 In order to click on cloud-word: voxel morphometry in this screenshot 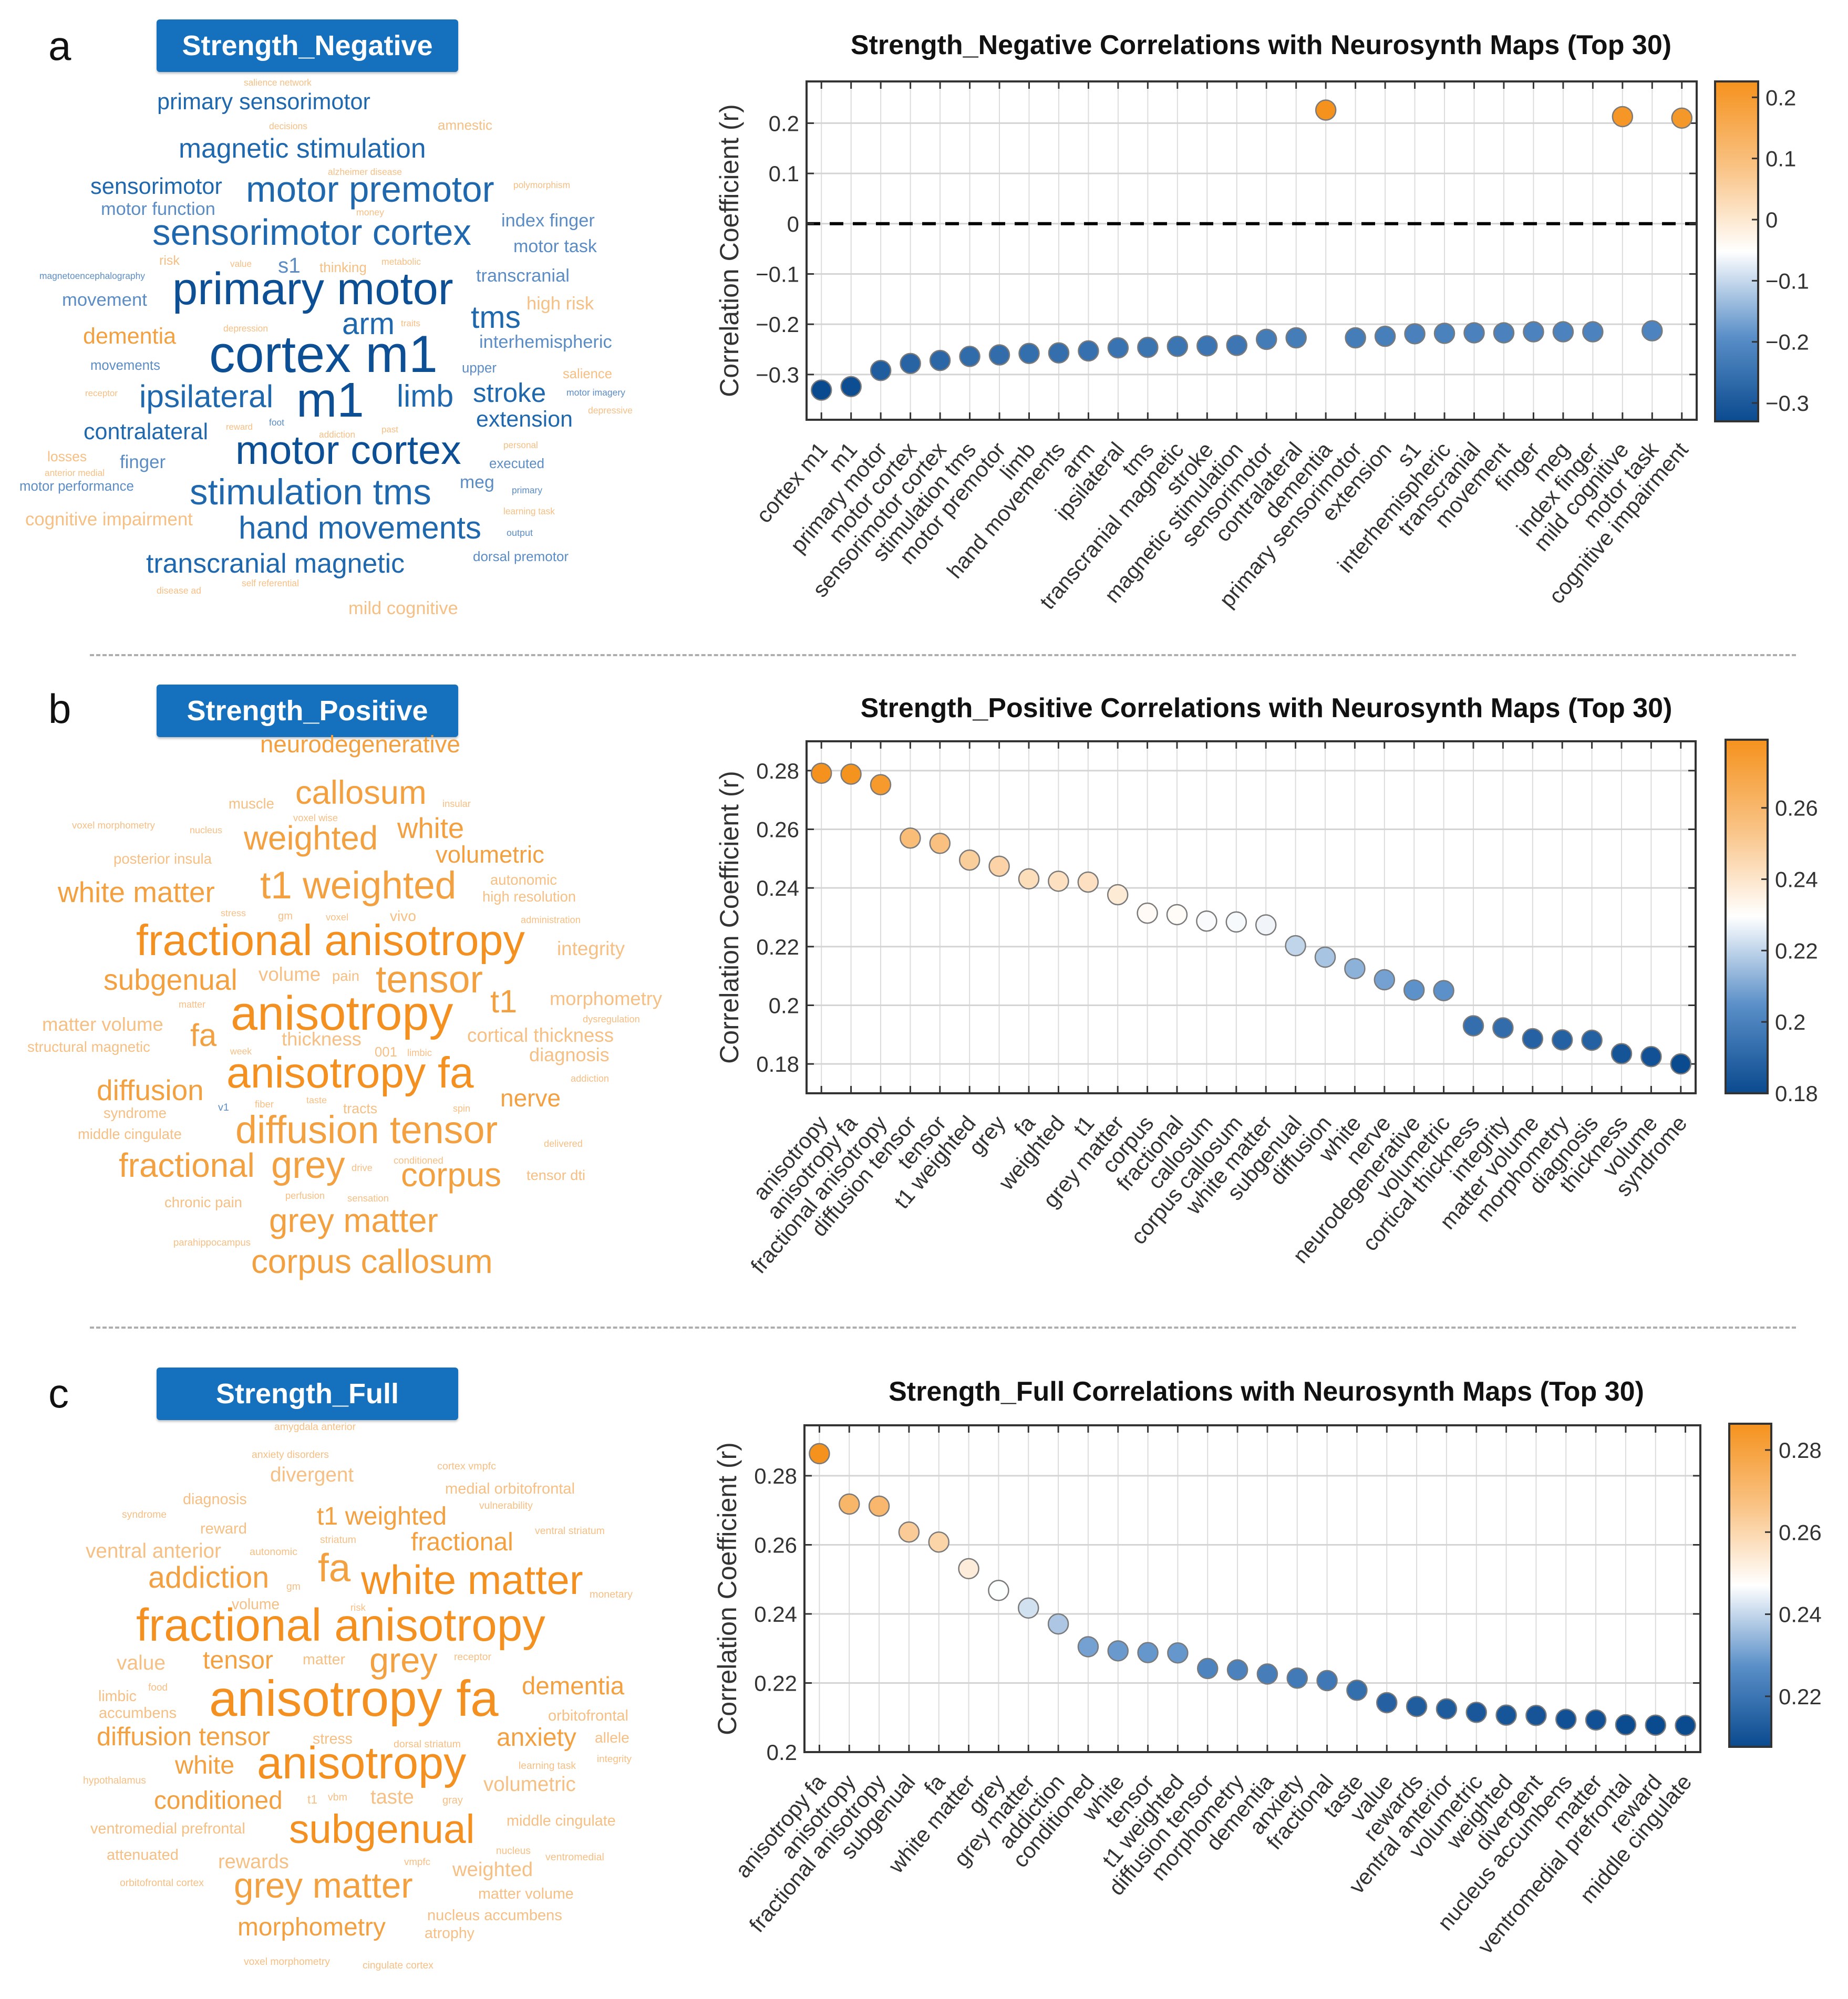, I will do `click(113, 825)`.